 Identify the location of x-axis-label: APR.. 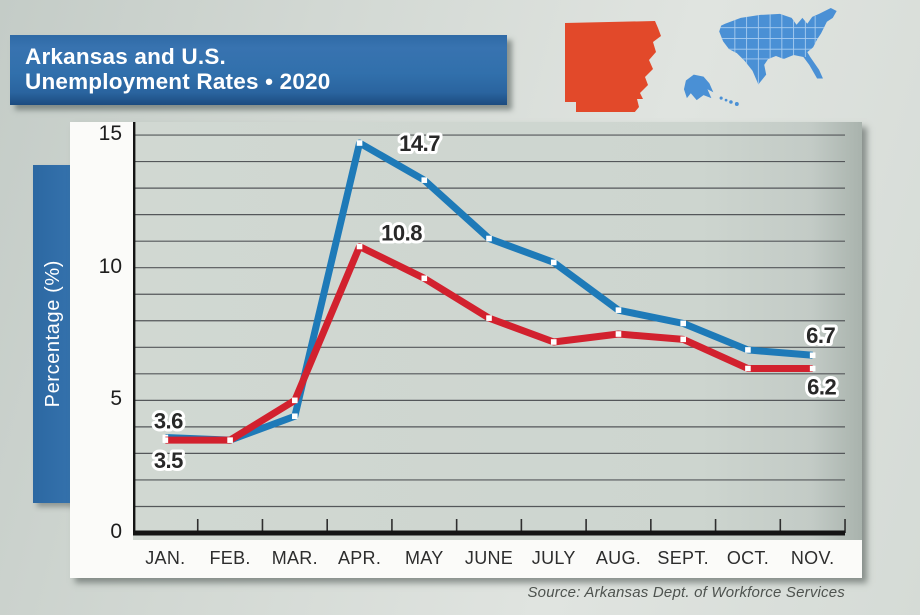
(359, 558).